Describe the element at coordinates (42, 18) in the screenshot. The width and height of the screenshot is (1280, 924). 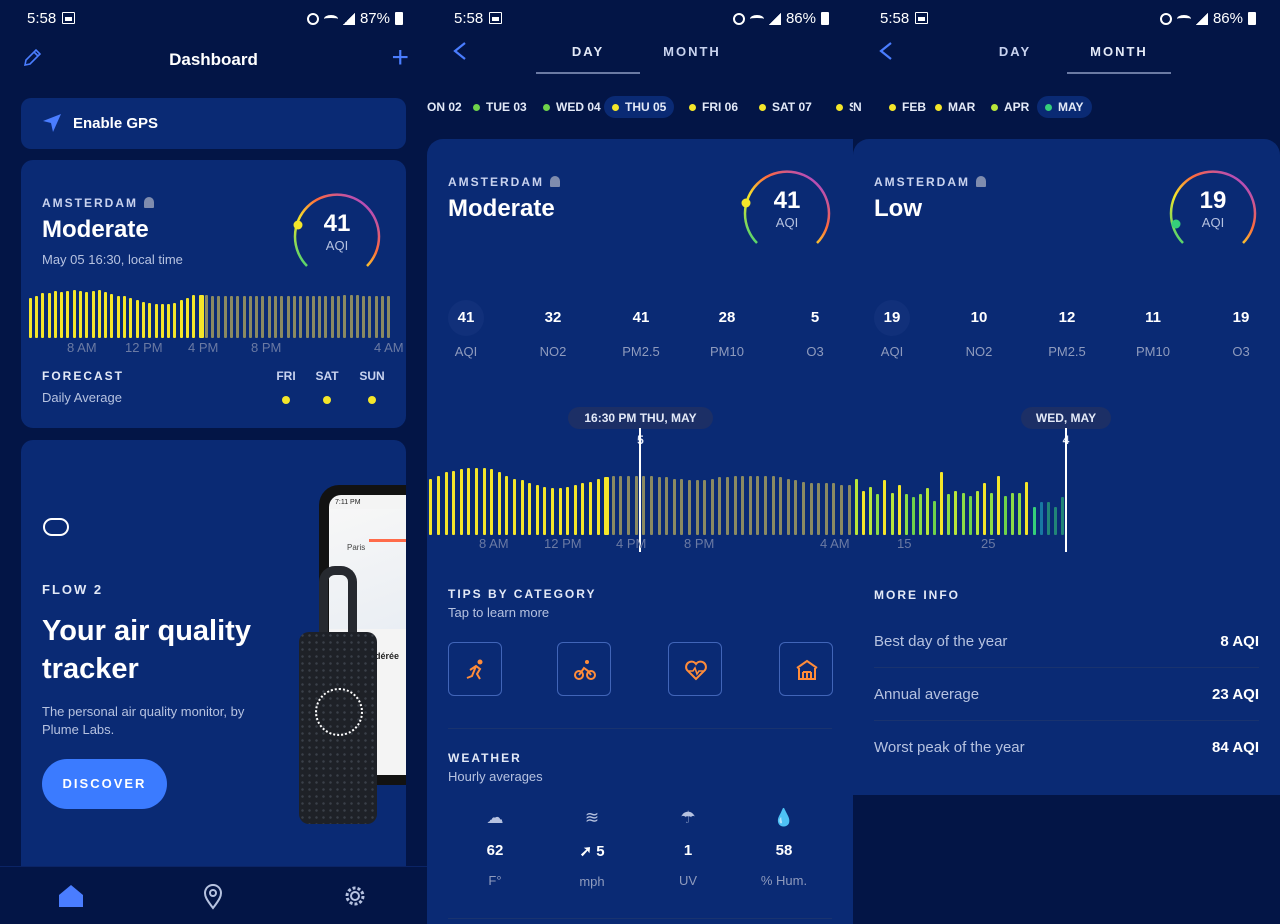
I see `status-time: 5:58` at that location.